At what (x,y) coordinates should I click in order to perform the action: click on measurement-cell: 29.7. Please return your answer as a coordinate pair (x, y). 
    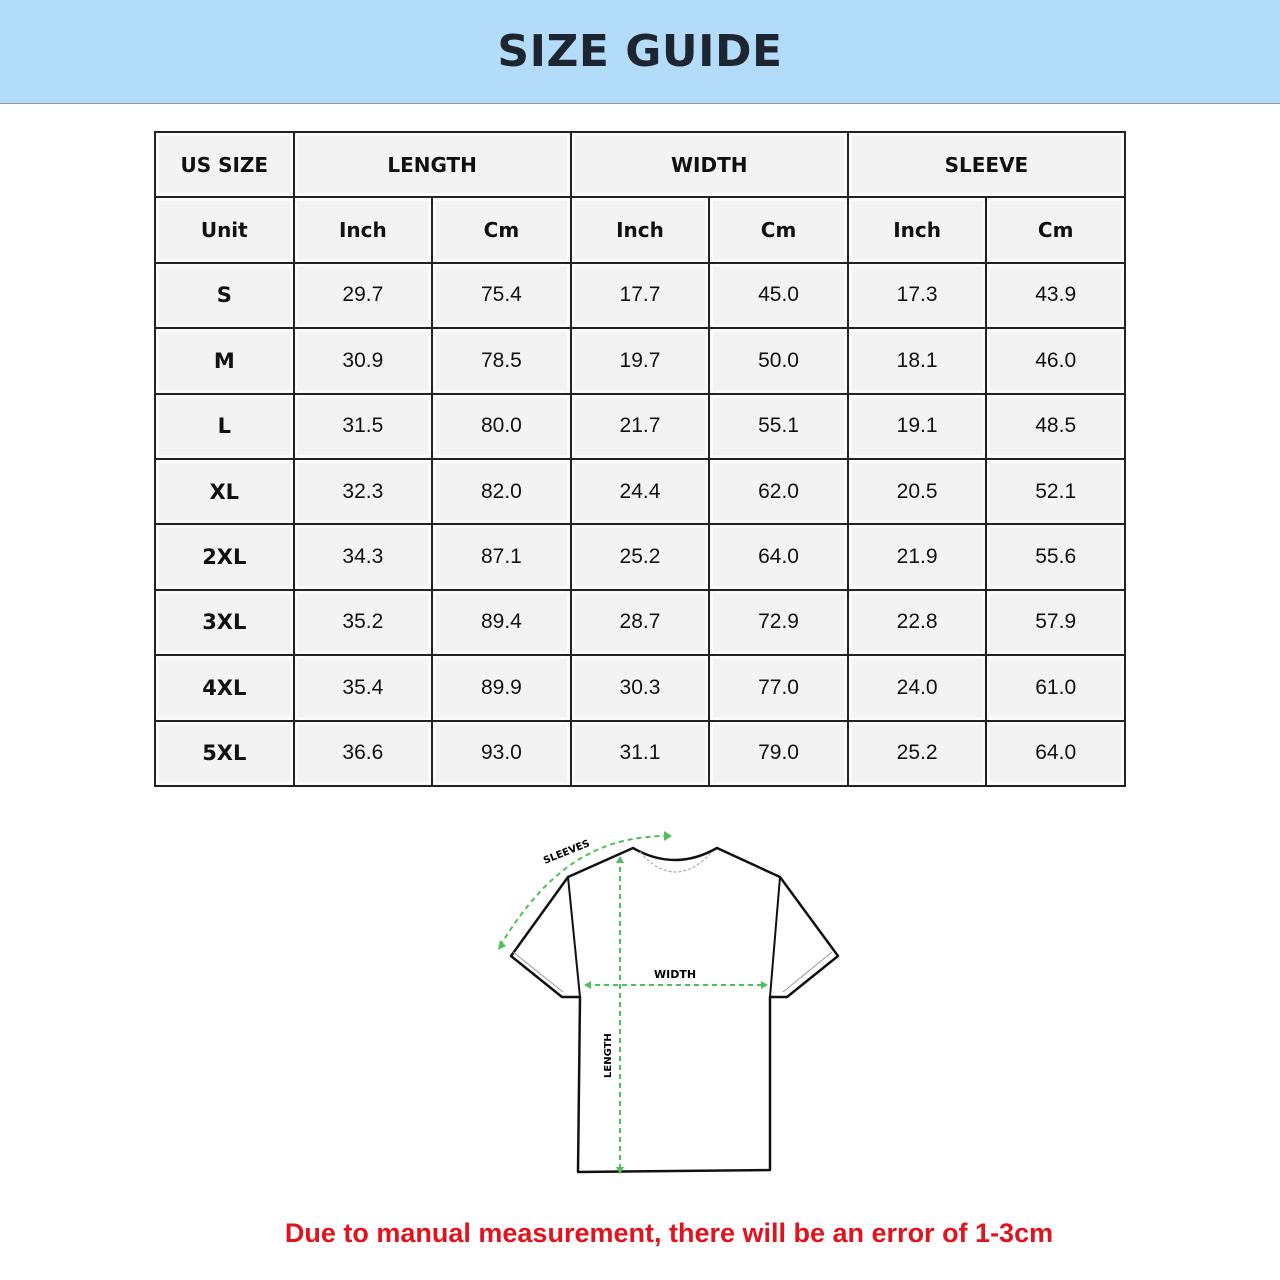
    Looking at the image, I should click on (363, 295).